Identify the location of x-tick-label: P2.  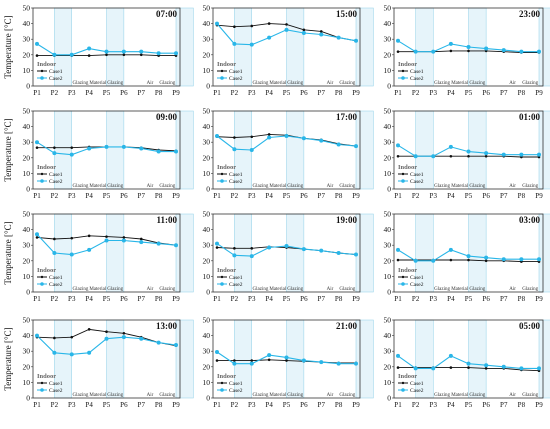
(416, 299).